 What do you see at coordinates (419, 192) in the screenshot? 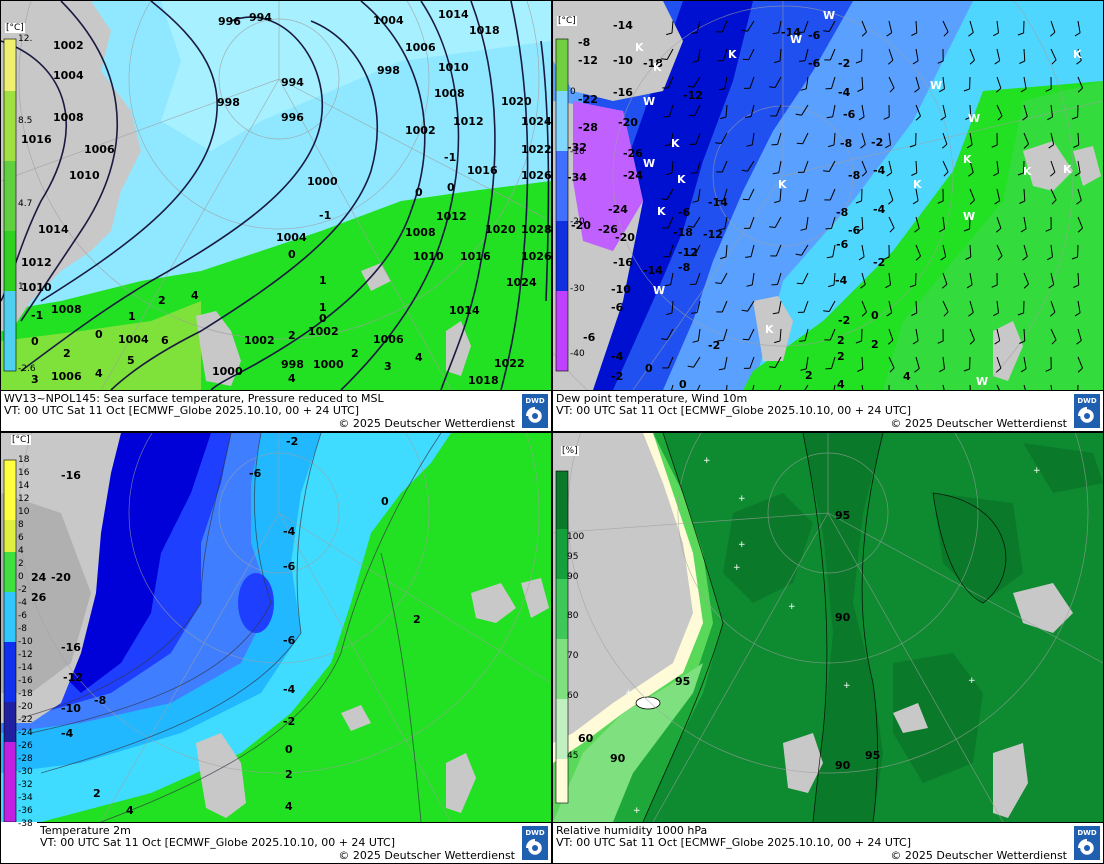
I see `svg-text: 0` at bounding box center [419, 192].